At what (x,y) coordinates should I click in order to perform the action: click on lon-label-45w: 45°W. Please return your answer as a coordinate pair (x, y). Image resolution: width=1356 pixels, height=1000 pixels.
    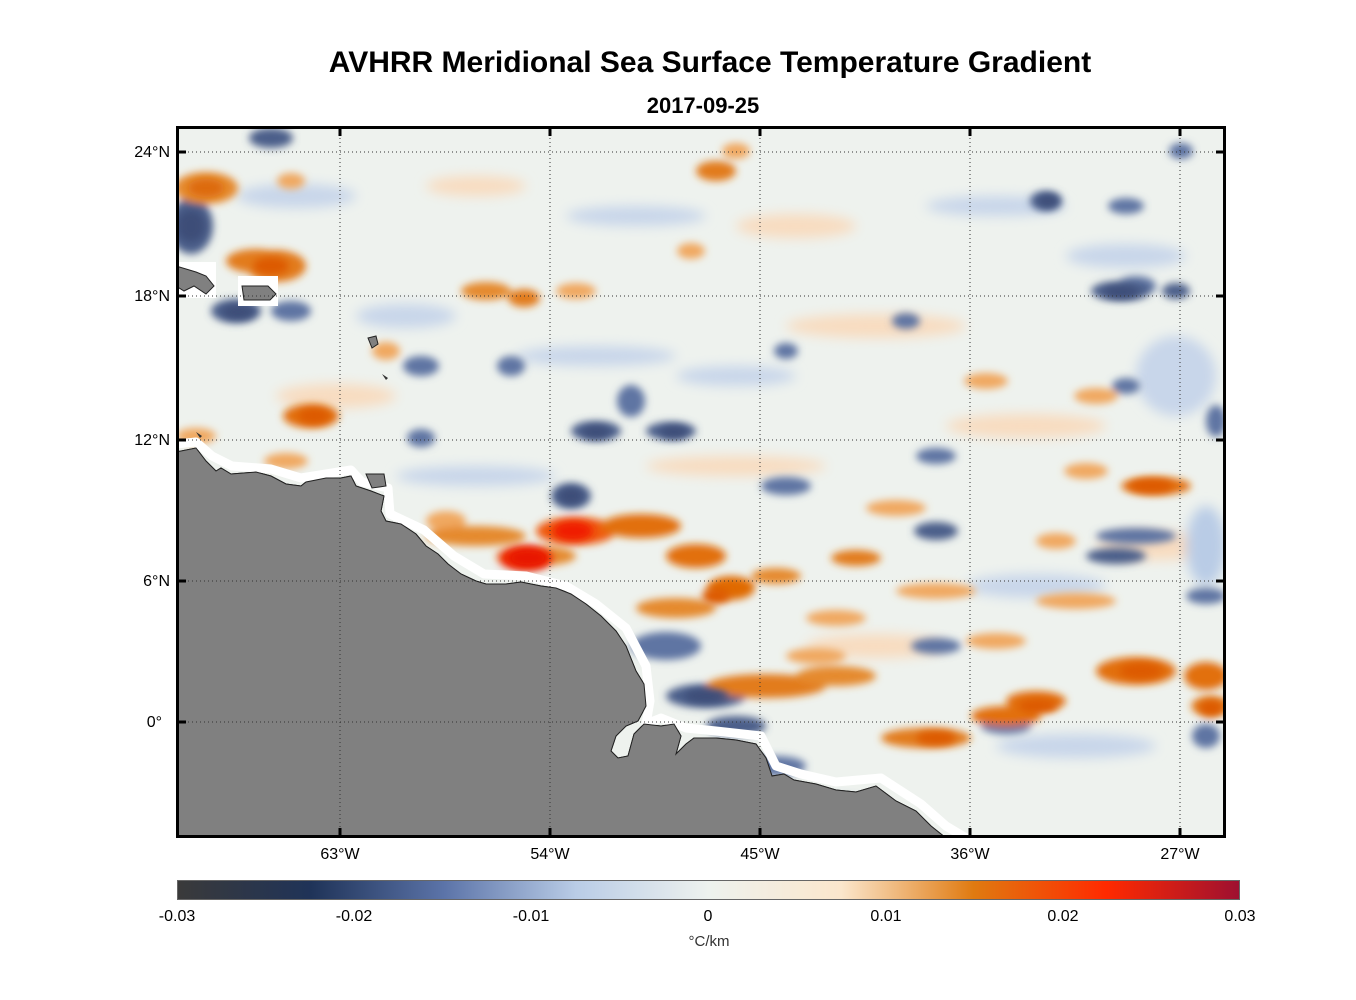
    Looking at the image, I should click on (760, 854).